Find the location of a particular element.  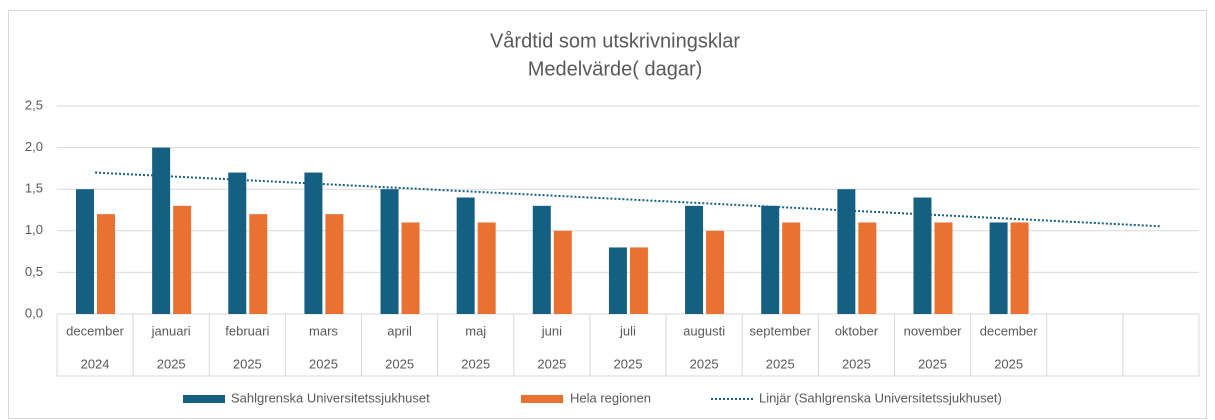

y-tick-label: 2,5 is located at coordinates (34, 104).